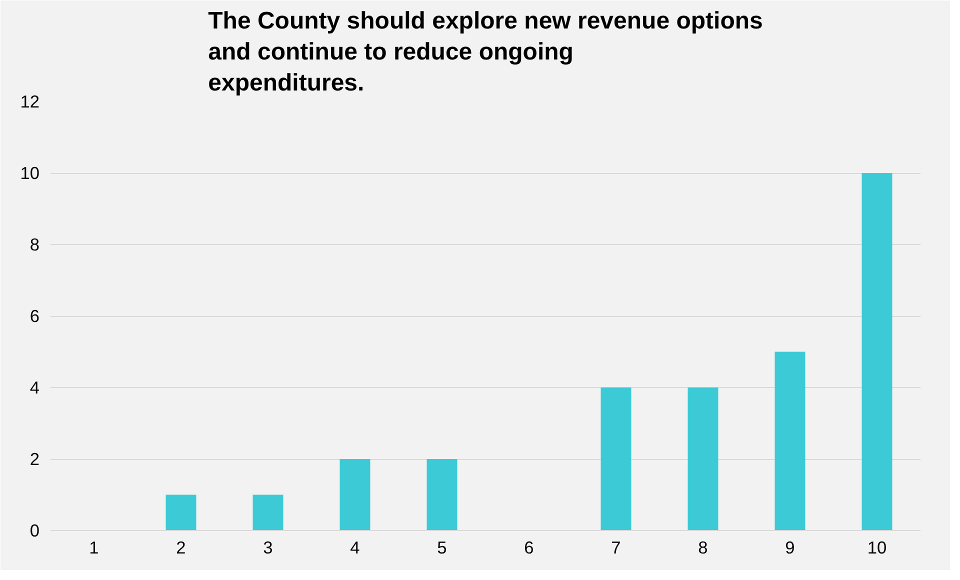 This screenshot has width=960, height=580. Describe the element at coordinates (703, 548) in the screenshot. I see `x-tick-label: 8` at that location.